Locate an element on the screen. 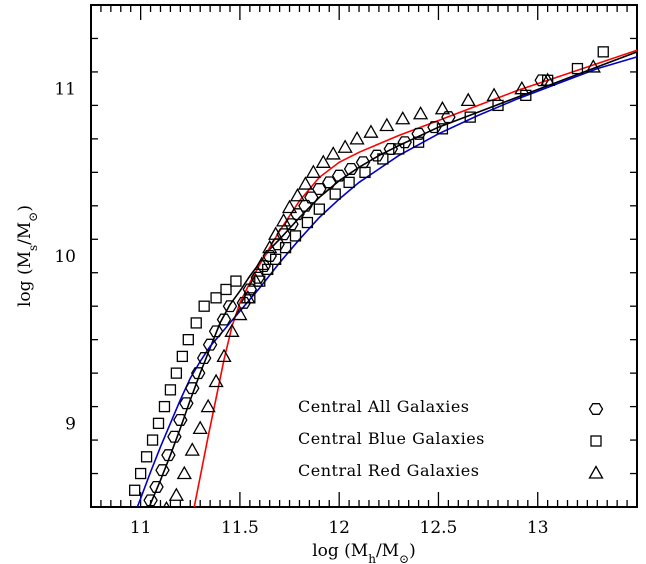  legend-all-galaxies-marker is located at coordinates (596, 409).